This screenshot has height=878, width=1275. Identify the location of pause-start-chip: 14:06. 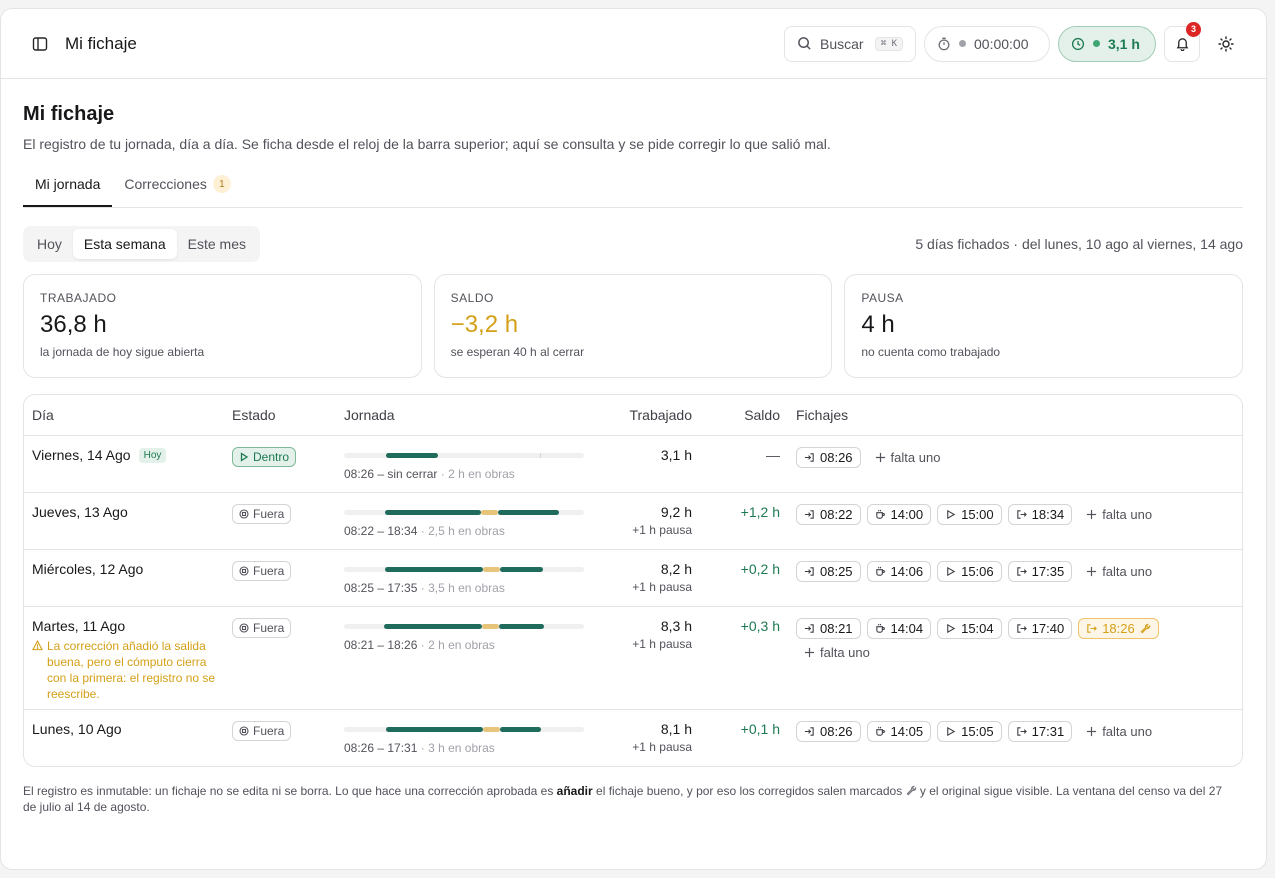
(899, 571).